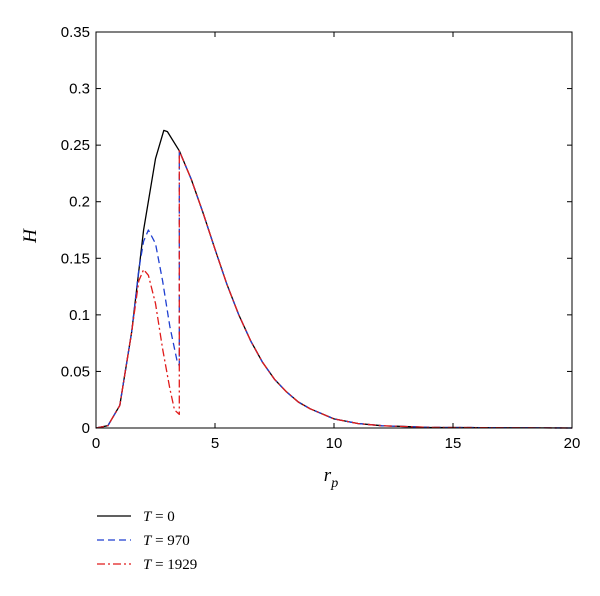 This screenshot has width=600, height=596. Describe the element at coordinates (334, 443) in the screenshot. I see `x-tick-label: 10` at that location.